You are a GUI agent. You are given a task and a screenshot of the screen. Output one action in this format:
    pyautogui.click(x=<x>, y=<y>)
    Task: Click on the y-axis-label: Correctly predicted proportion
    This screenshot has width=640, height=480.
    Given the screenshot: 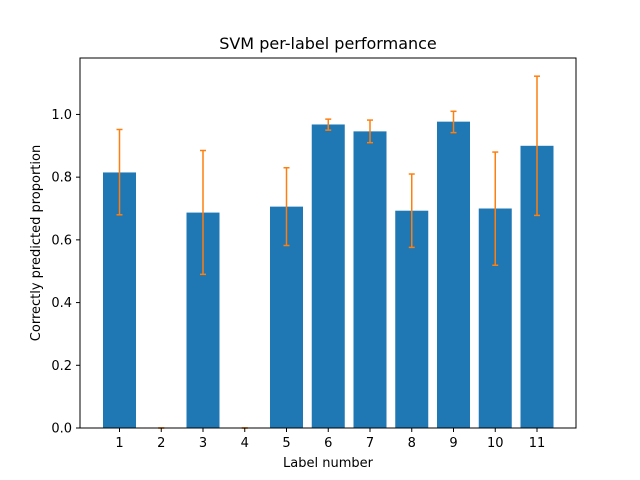 What is the action you would take?
    pyautogui.click(x=36, y=243)
    